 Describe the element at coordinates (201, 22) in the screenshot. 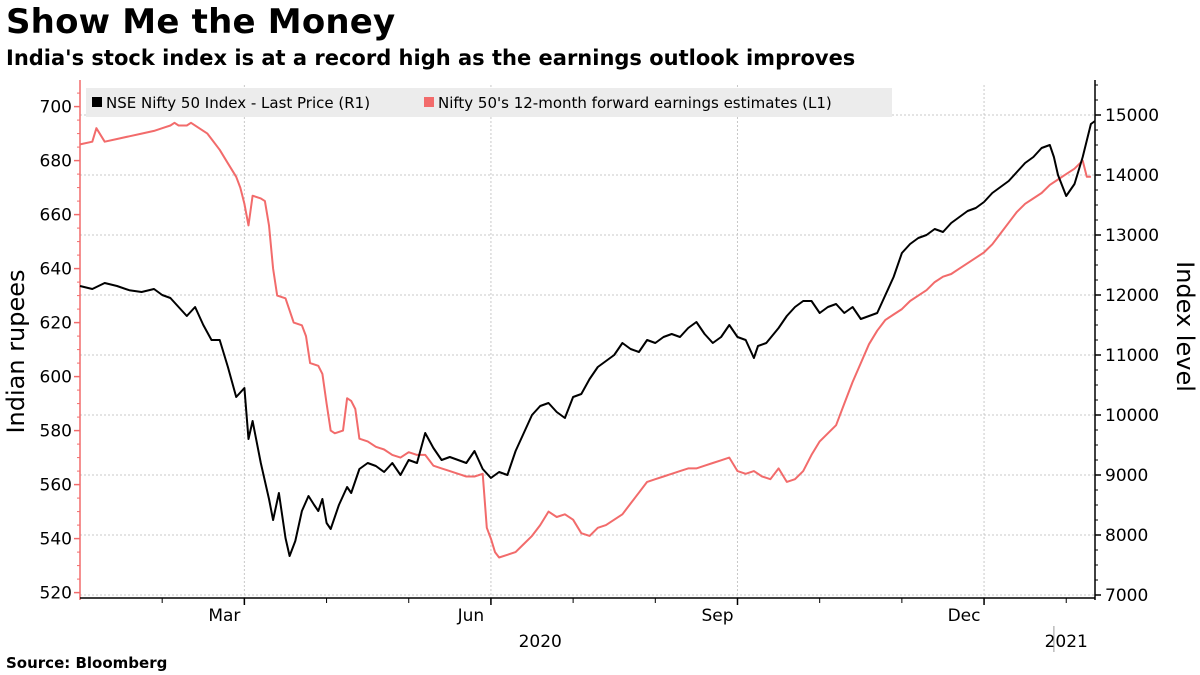

I see `chart-title: Show Me the Money` at that location.